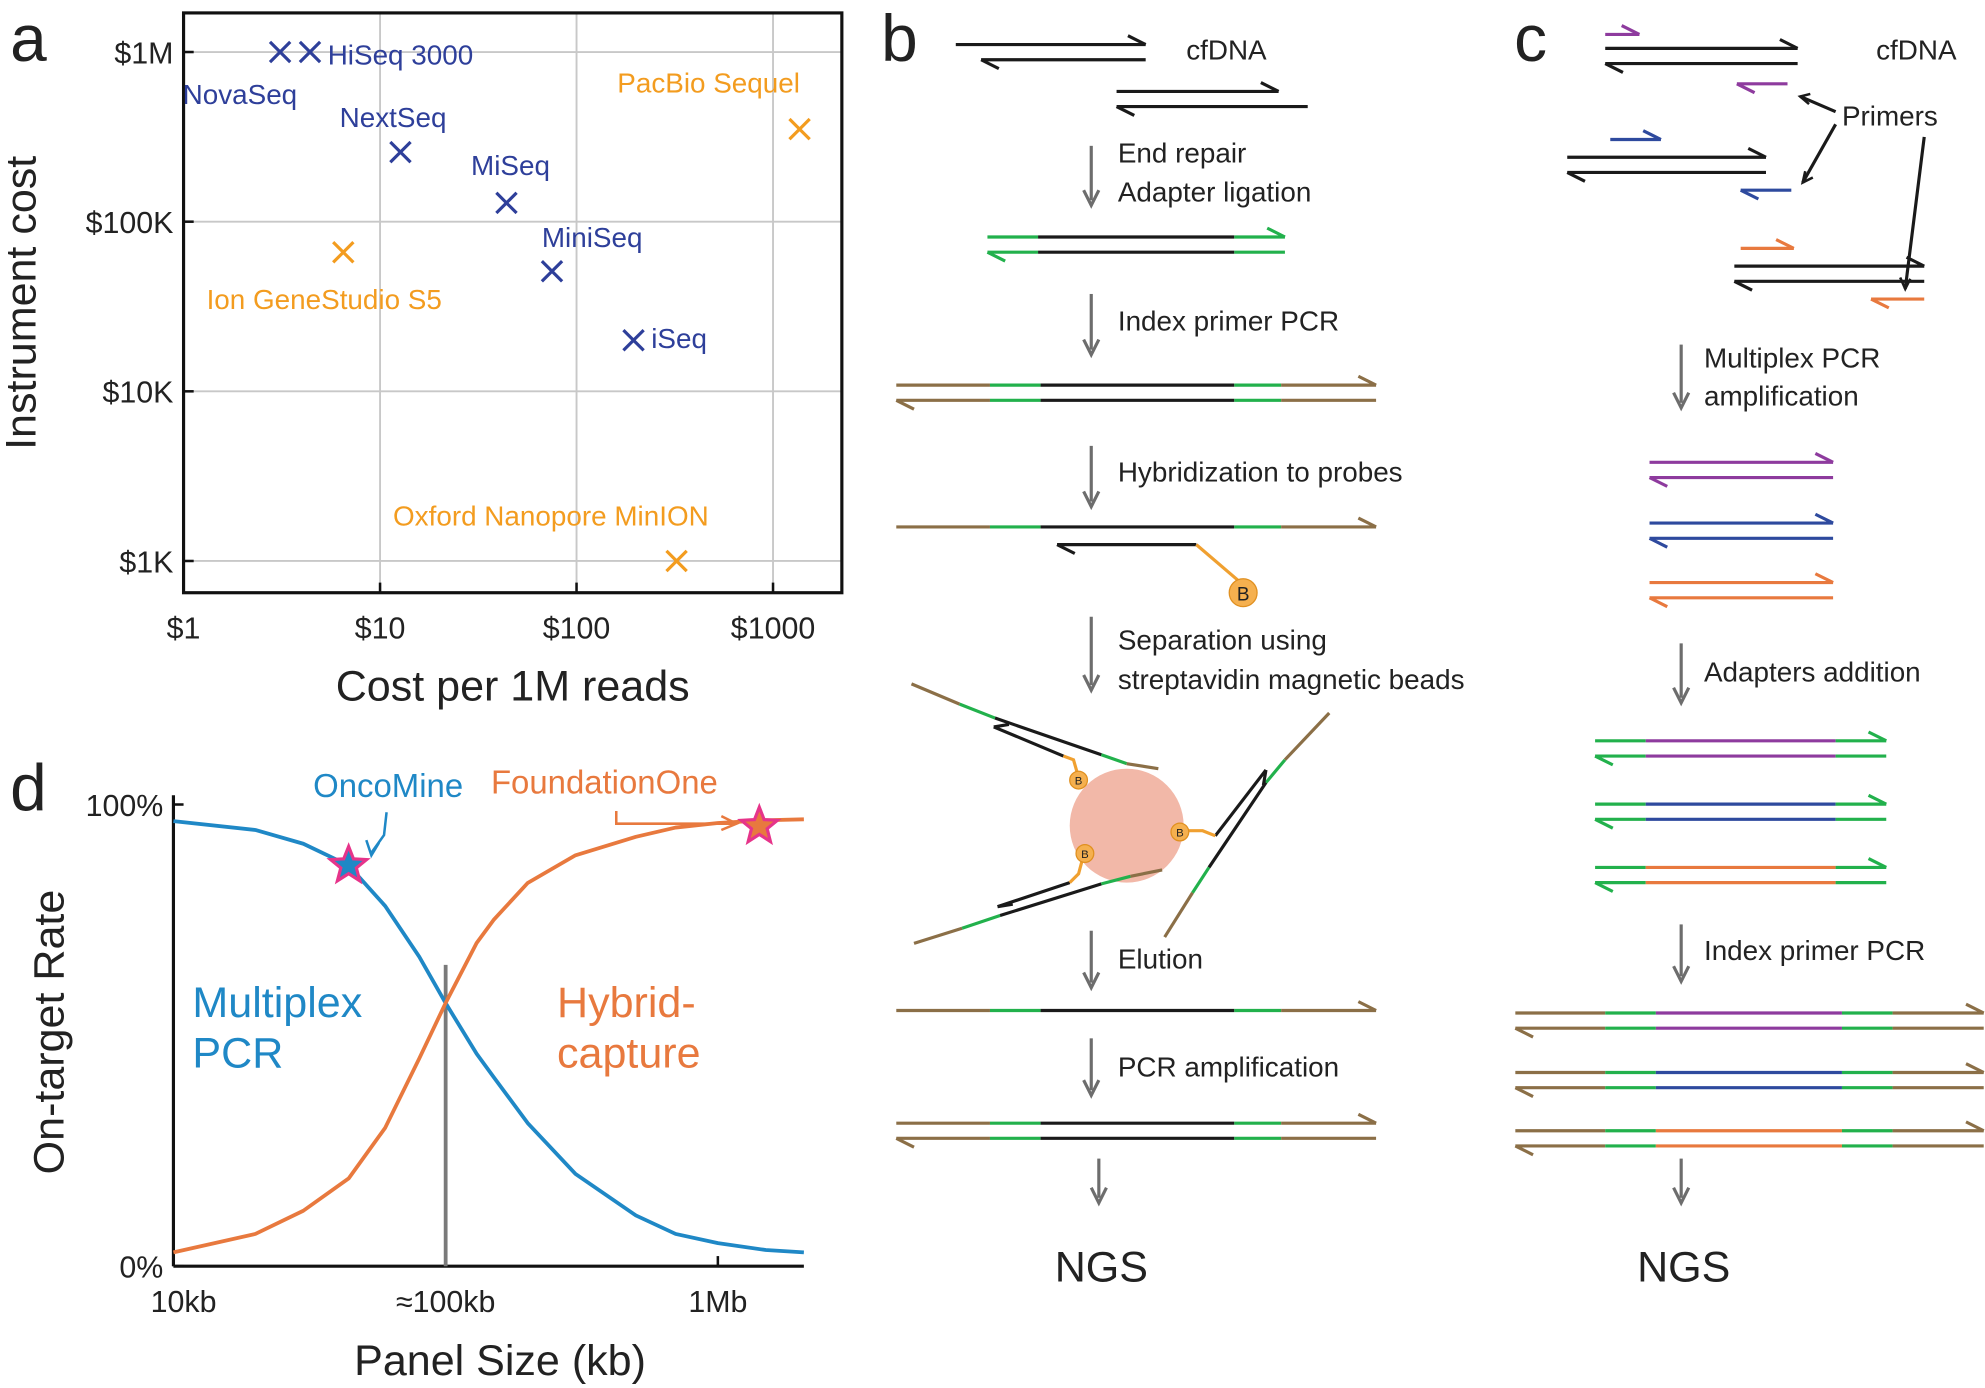 This screenshot has height=1388, width=1985. What do you see at coordinates (1260, 471) in the screenshot?
I see `step-label: Hybridization to probes` at bounding box center [1260, 471].